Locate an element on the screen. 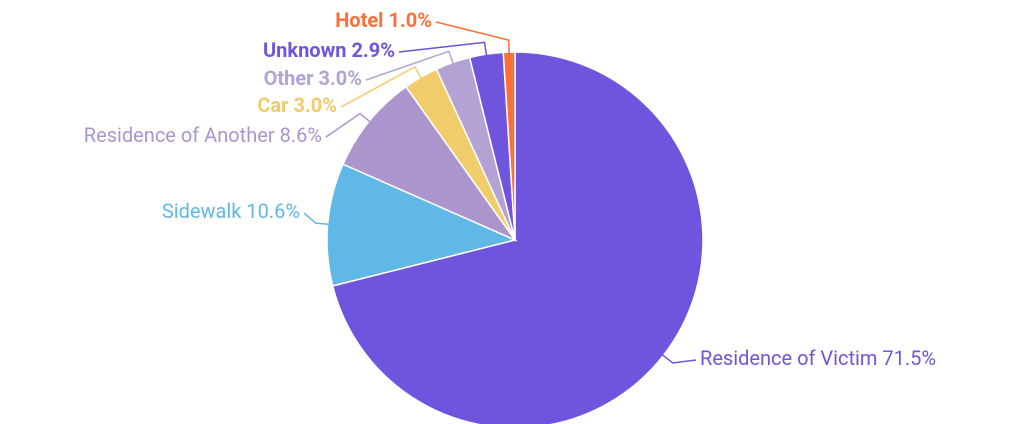 This screenshot has height=424, width=1011. slice-label: Other 3.0% is located at coordinates (313, 78).